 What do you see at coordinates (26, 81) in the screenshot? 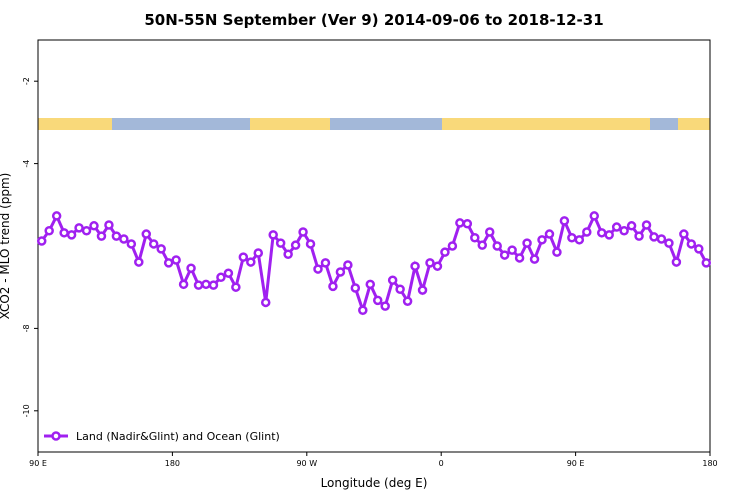
I see `y-tick-label: -2` at bounding box center [26, 81].